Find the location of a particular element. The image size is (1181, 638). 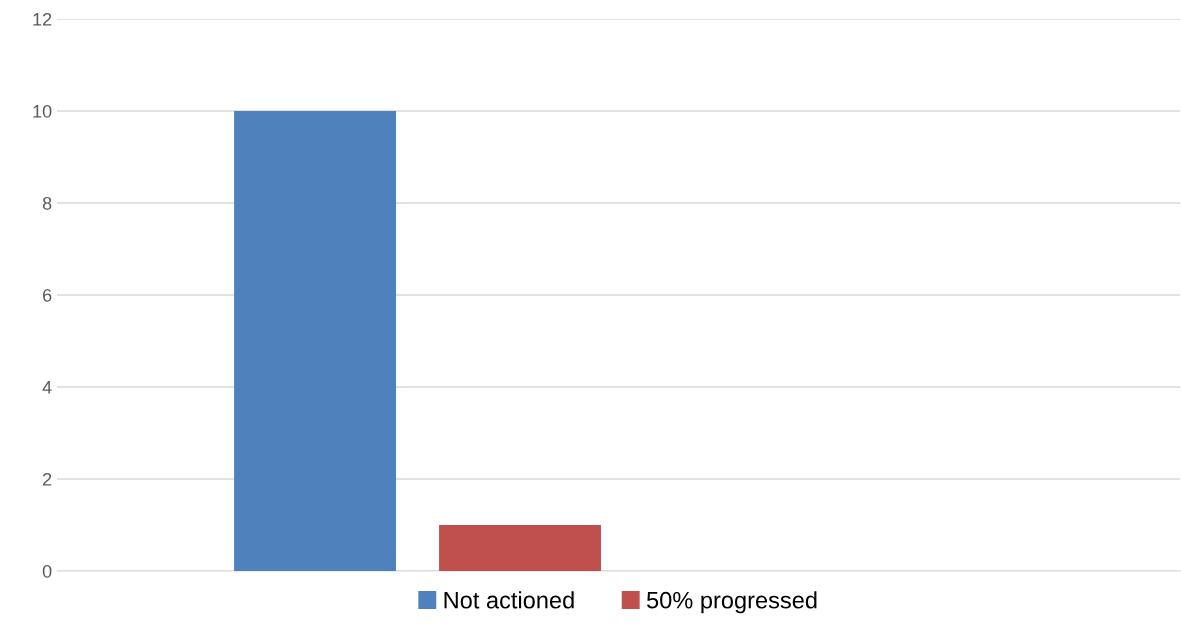

y-tick-label: 10 is located at coordinates (42, 111).